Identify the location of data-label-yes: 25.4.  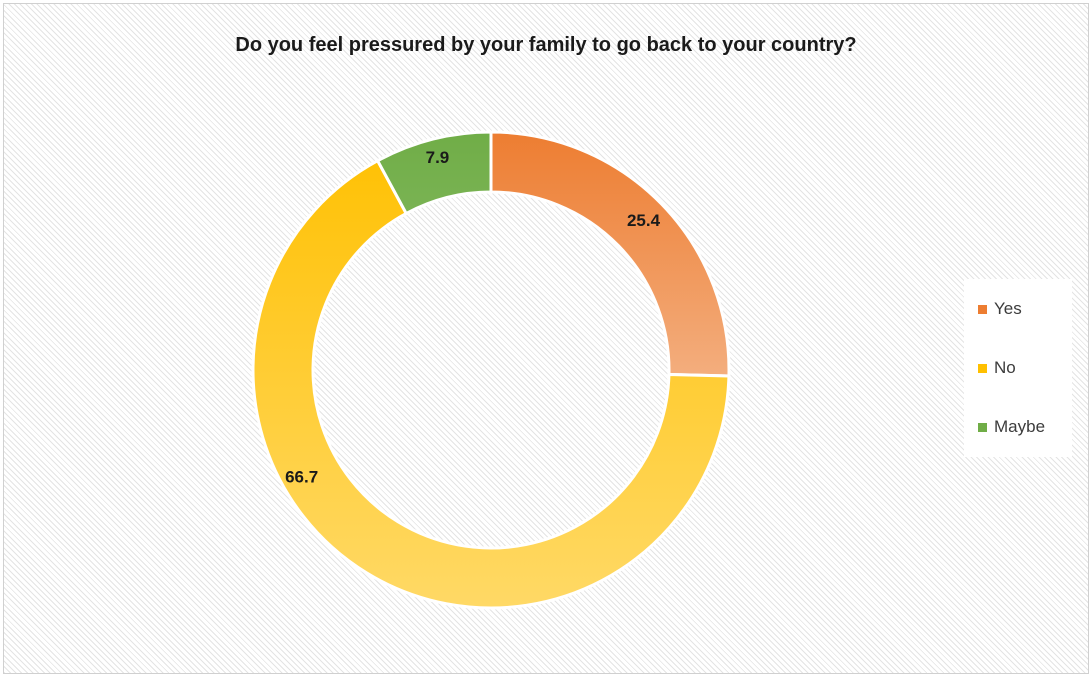
(644, 220).